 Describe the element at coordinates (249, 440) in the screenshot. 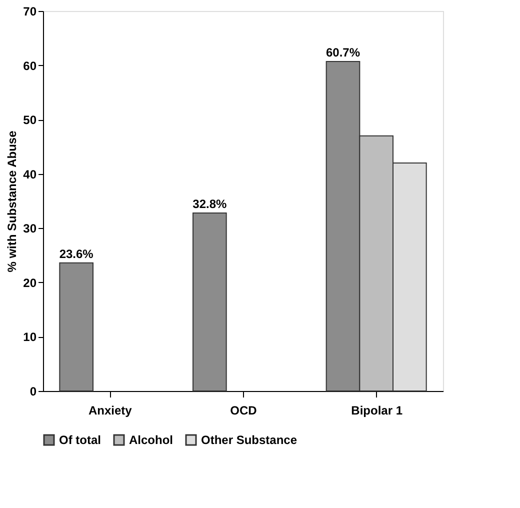

I see `legend-label: Other Substance` at that location.